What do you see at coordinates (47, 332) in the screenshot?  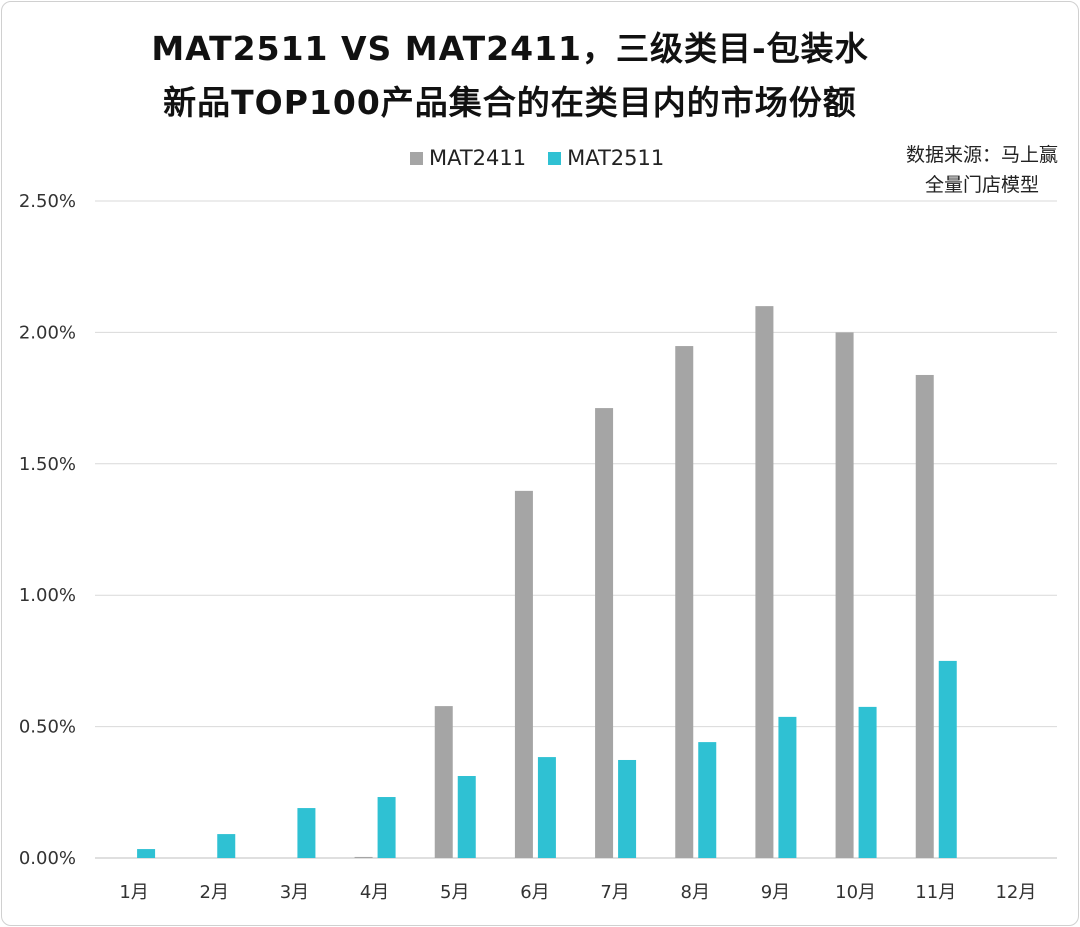 I see `y-tick-label: 2.00%` at bounding box center [47, 332].